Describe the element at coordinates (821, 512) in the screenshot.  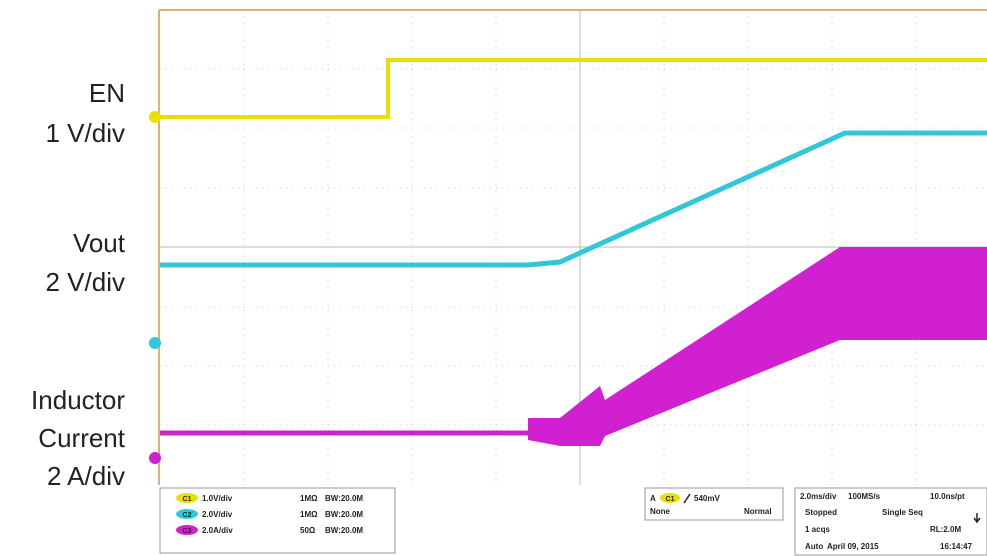
I see `state: Stopped` at that location.